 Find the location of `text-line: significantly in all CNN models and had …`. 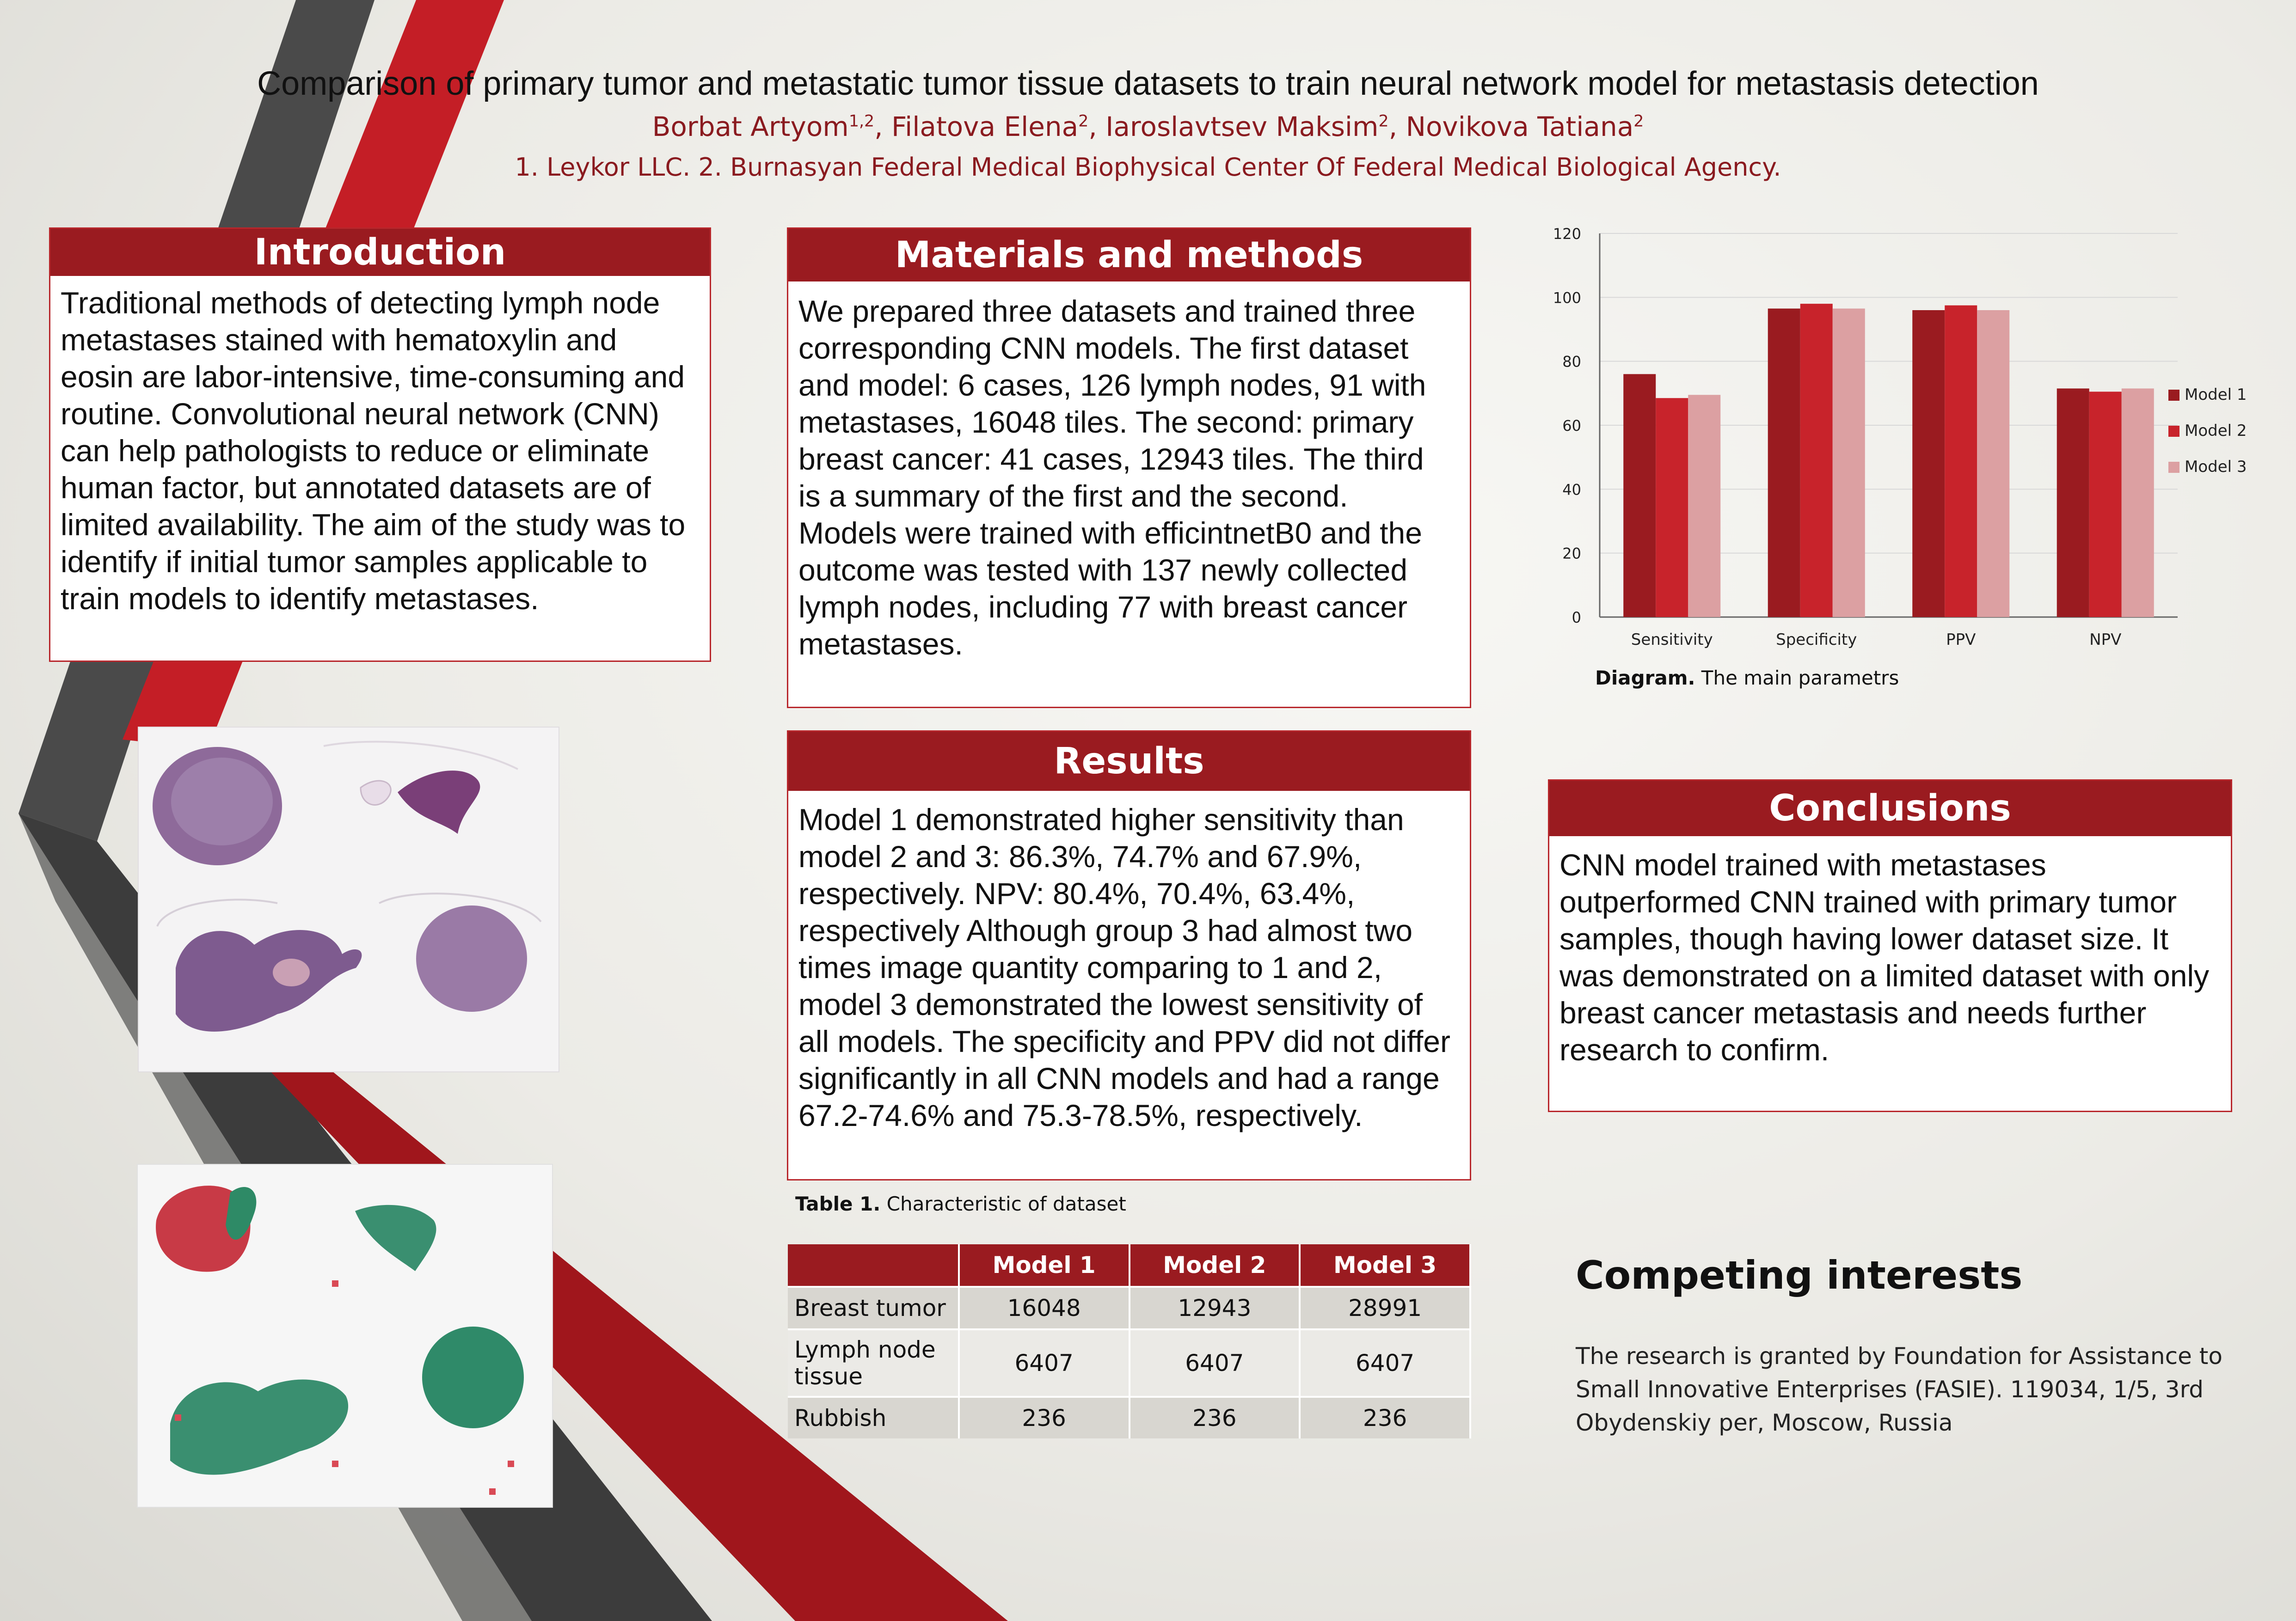

text-line: significantly in all CNN models and had … is located at coordinates (1119, 1078).